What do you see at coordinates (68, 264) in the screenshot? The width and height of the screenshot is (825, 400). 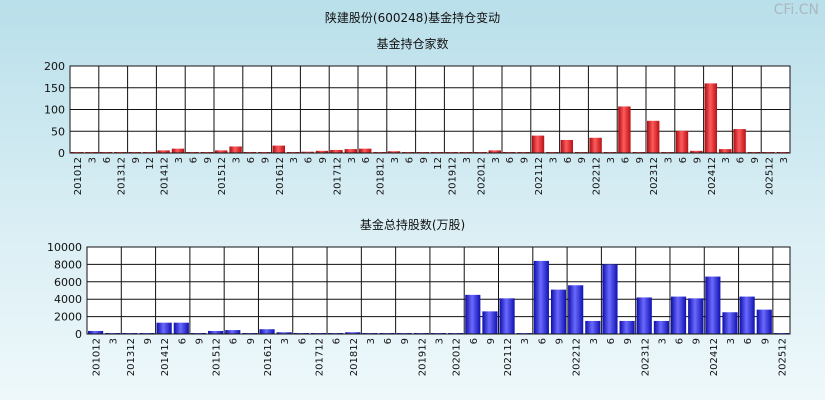 I see `shares-ytick-label: 8000` at bounding box center [68, 264].